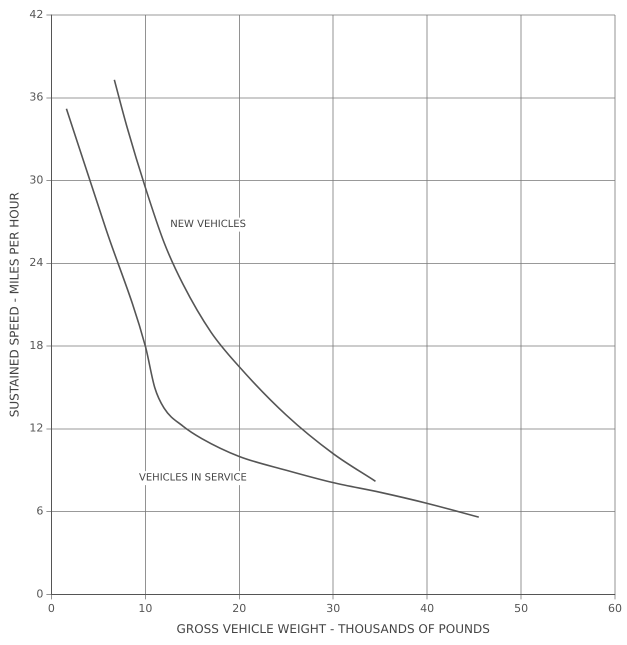  Describe the element at coordinates (40, 593) in the screenshot. I see `y-tick-label: 0` at that location.